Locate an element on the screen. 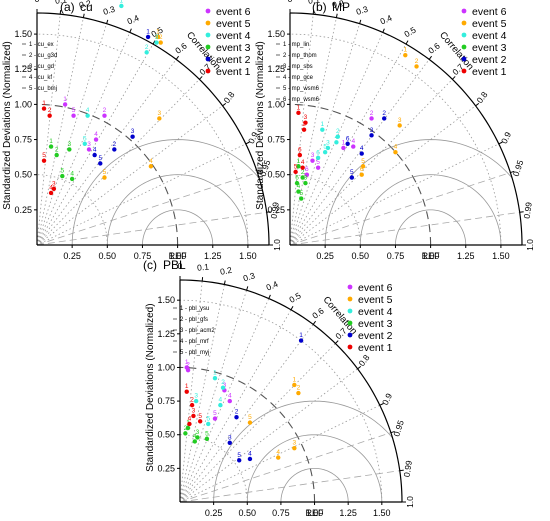 The height and width of the screenshot is (521, 550). scheme-label: 4 - pbl_mrf is located at coordinates (194, 342).